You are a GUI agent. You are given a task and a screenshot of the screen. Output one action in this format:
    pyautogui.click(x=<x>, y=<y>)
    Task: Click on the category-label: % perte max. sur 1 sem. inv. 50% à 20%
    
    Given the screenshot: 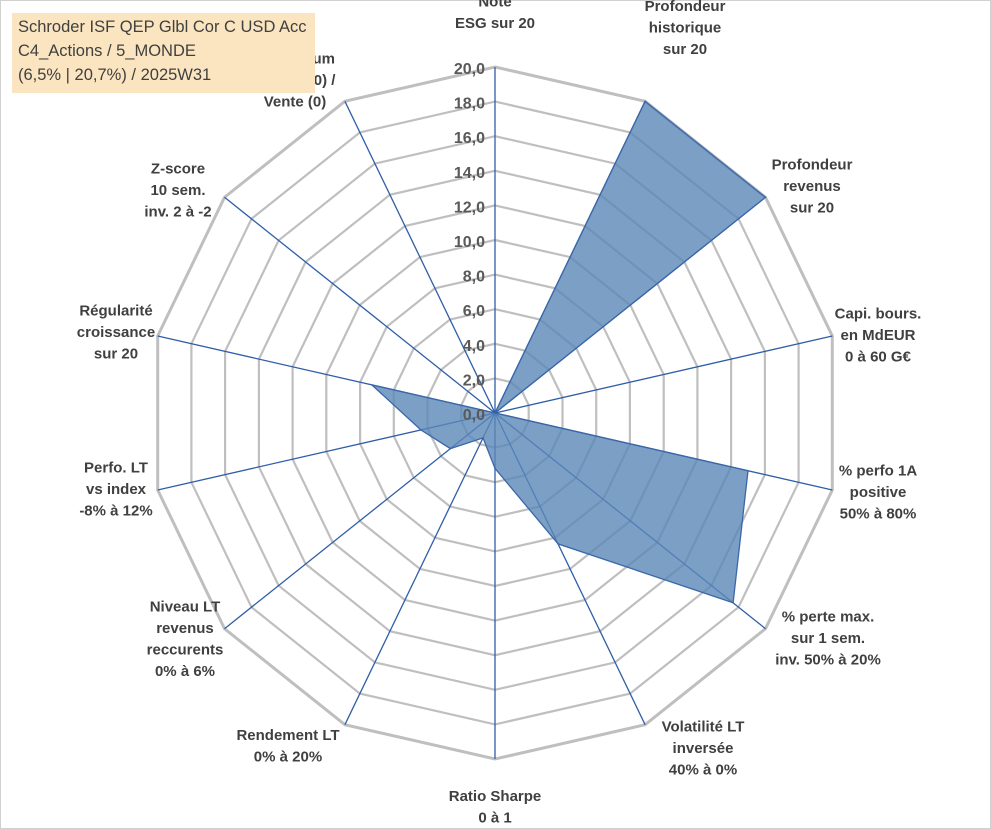 What is the action you would take?
    pyautogui.click(x=828, y=638)
    